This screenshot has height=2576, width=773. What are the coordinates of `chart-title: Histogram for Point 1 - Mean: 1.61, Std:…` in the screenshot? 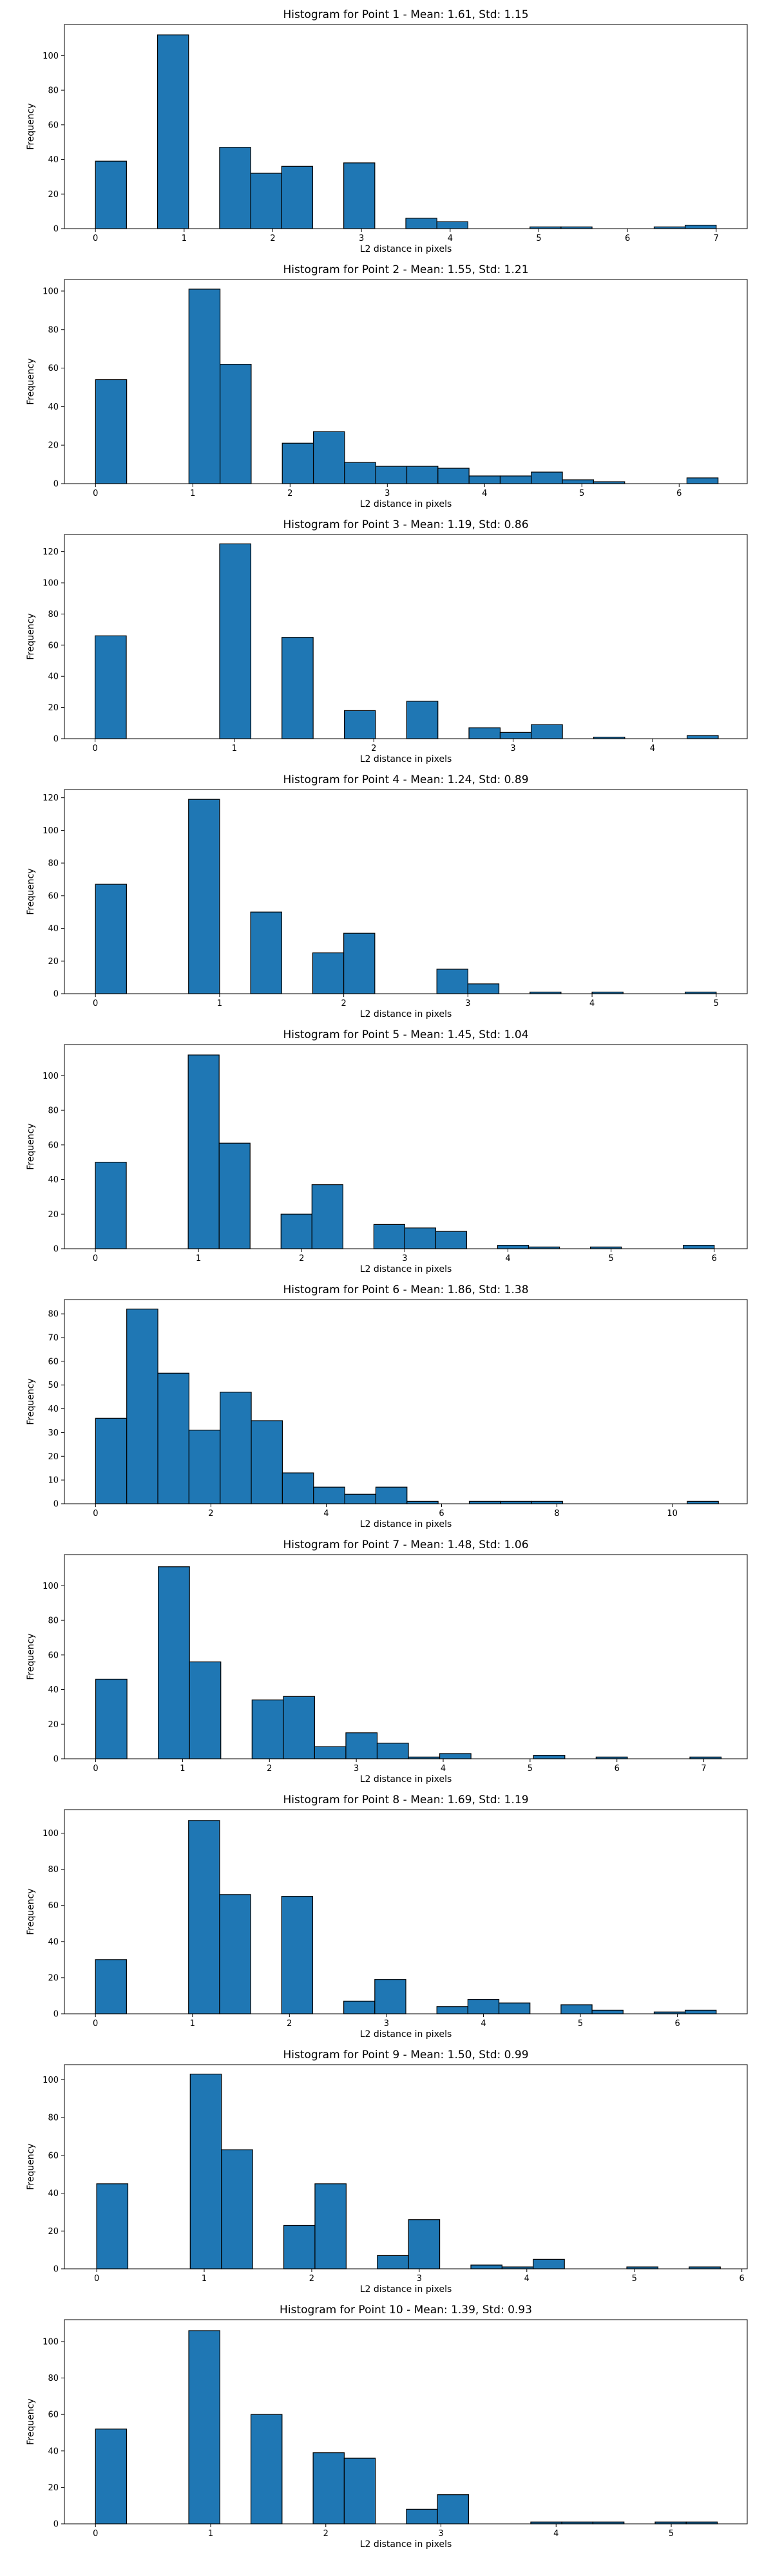 It's located at (405, 14).